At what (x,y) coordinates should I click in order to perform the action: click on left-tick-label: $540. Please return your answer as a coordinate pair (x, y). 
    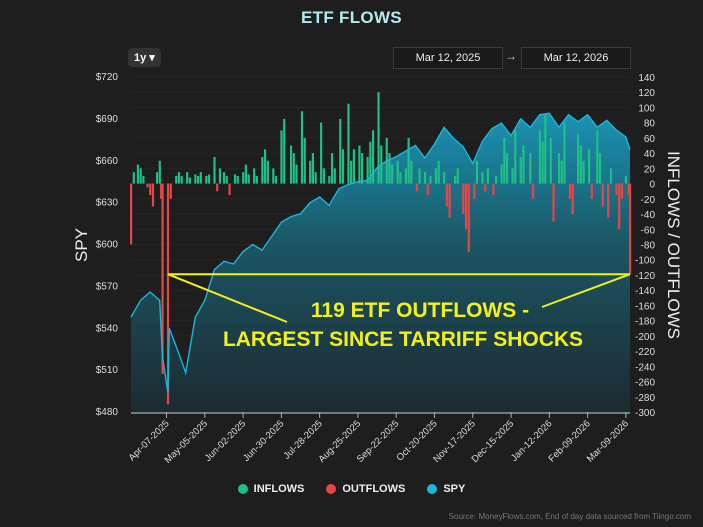
    Looking at the image, I should click on (107, 328).